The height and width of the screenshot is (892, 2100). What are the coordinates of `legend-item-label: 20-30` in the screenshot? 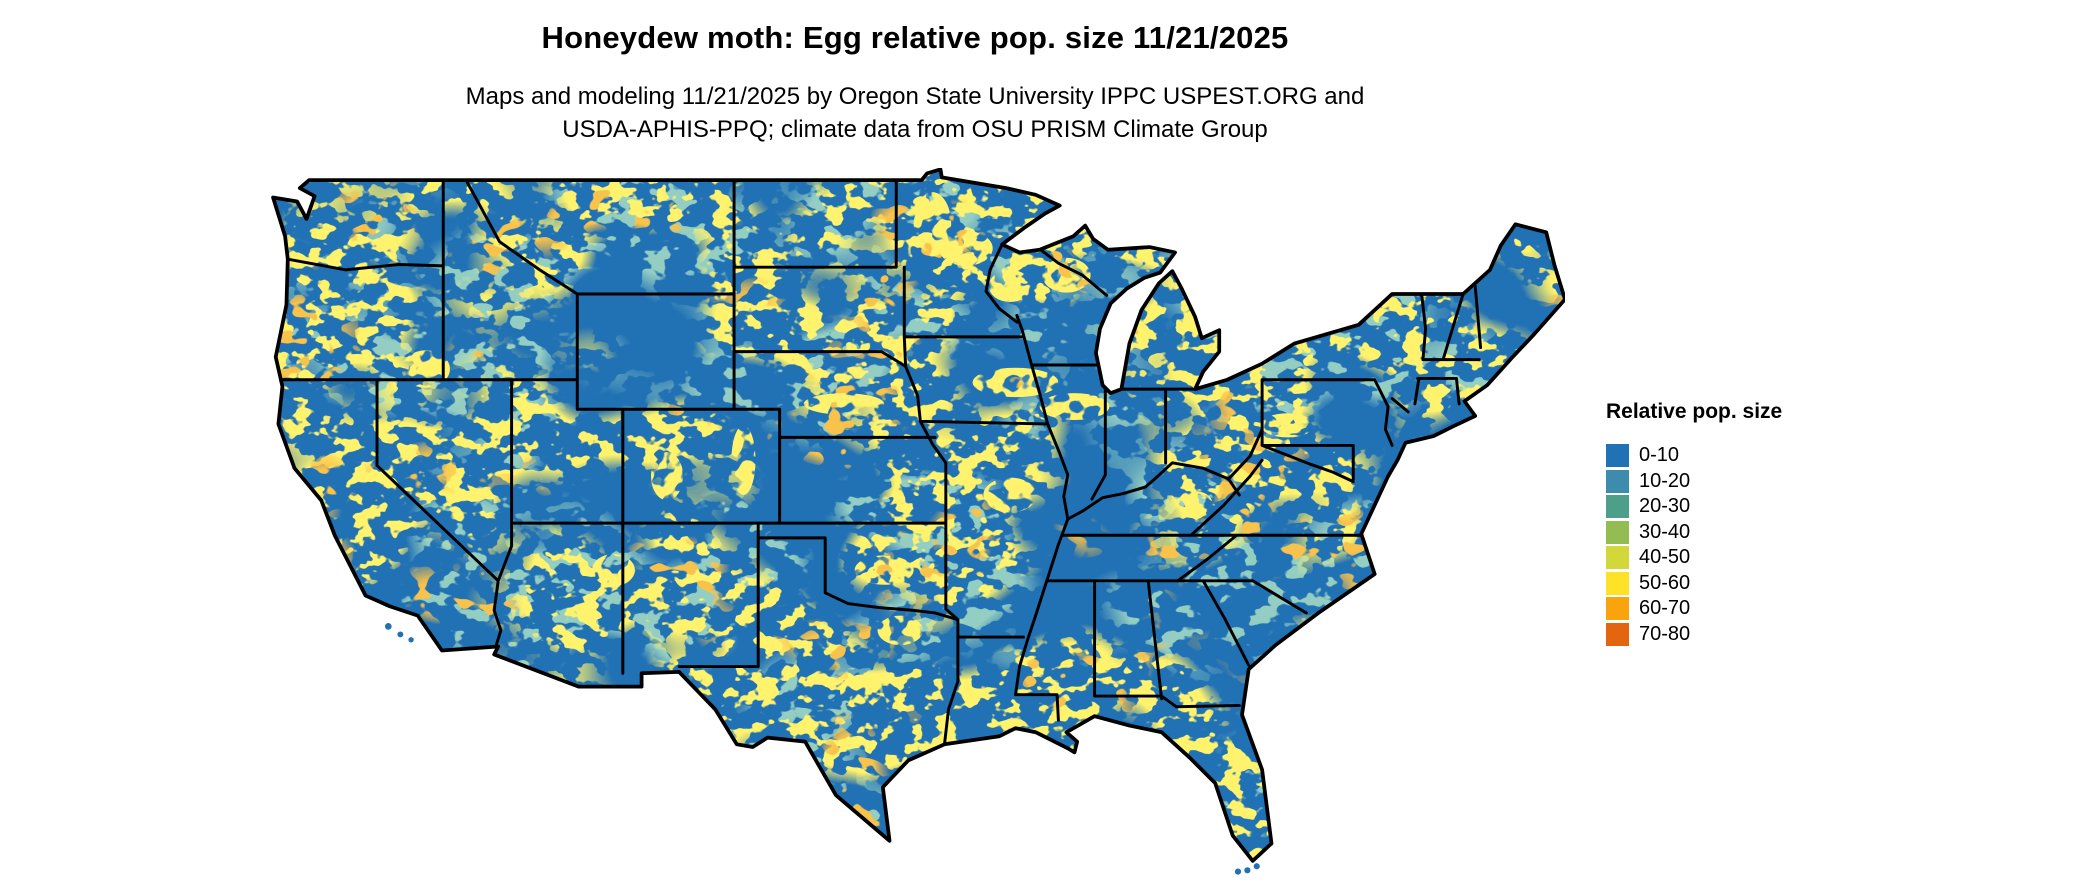 It's located at (1665, 506).